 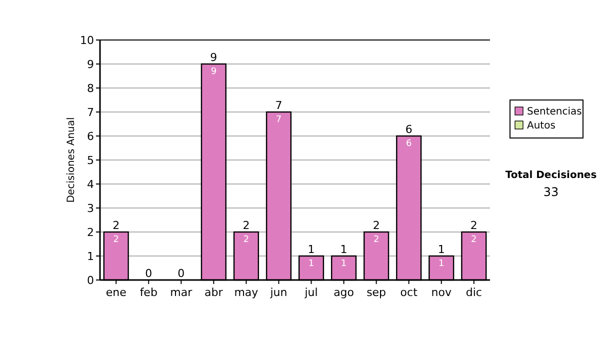 What do you see at coordinates (90, 256) in the screenshot?
I see `y-tick-label: 1` at bounding box center [90, 256].